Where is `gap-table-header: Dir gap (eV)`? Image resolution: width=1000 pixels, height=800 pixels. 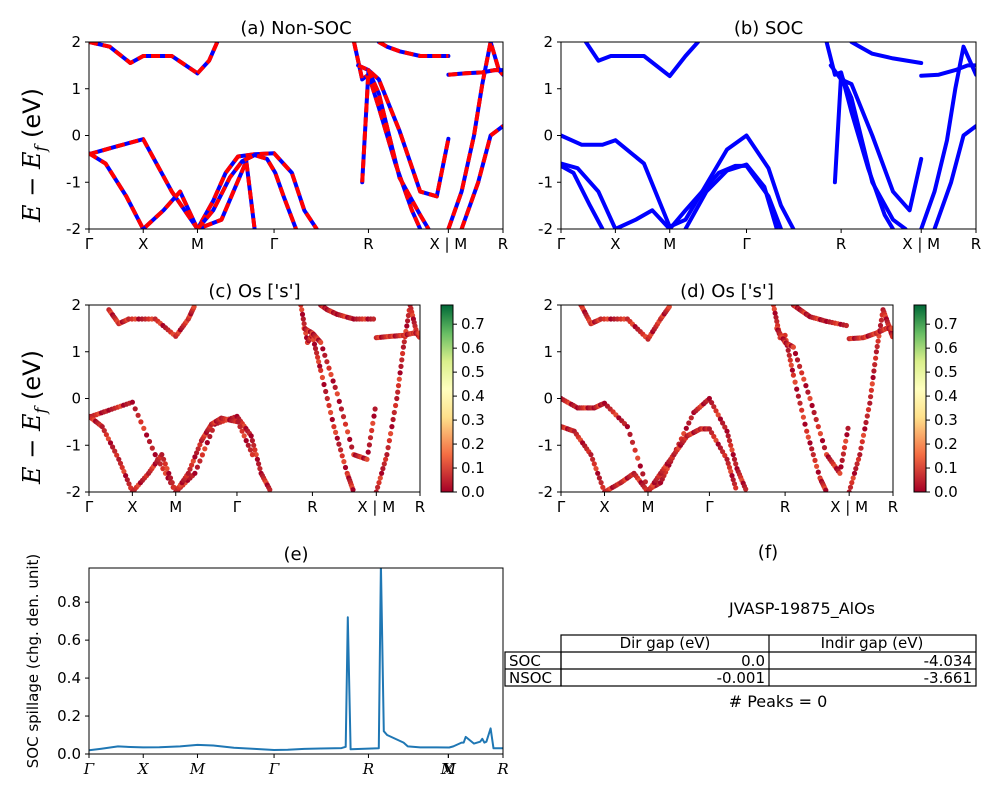
gap-table-header: Dir gap (eV) is located at coordinates (665, 643).